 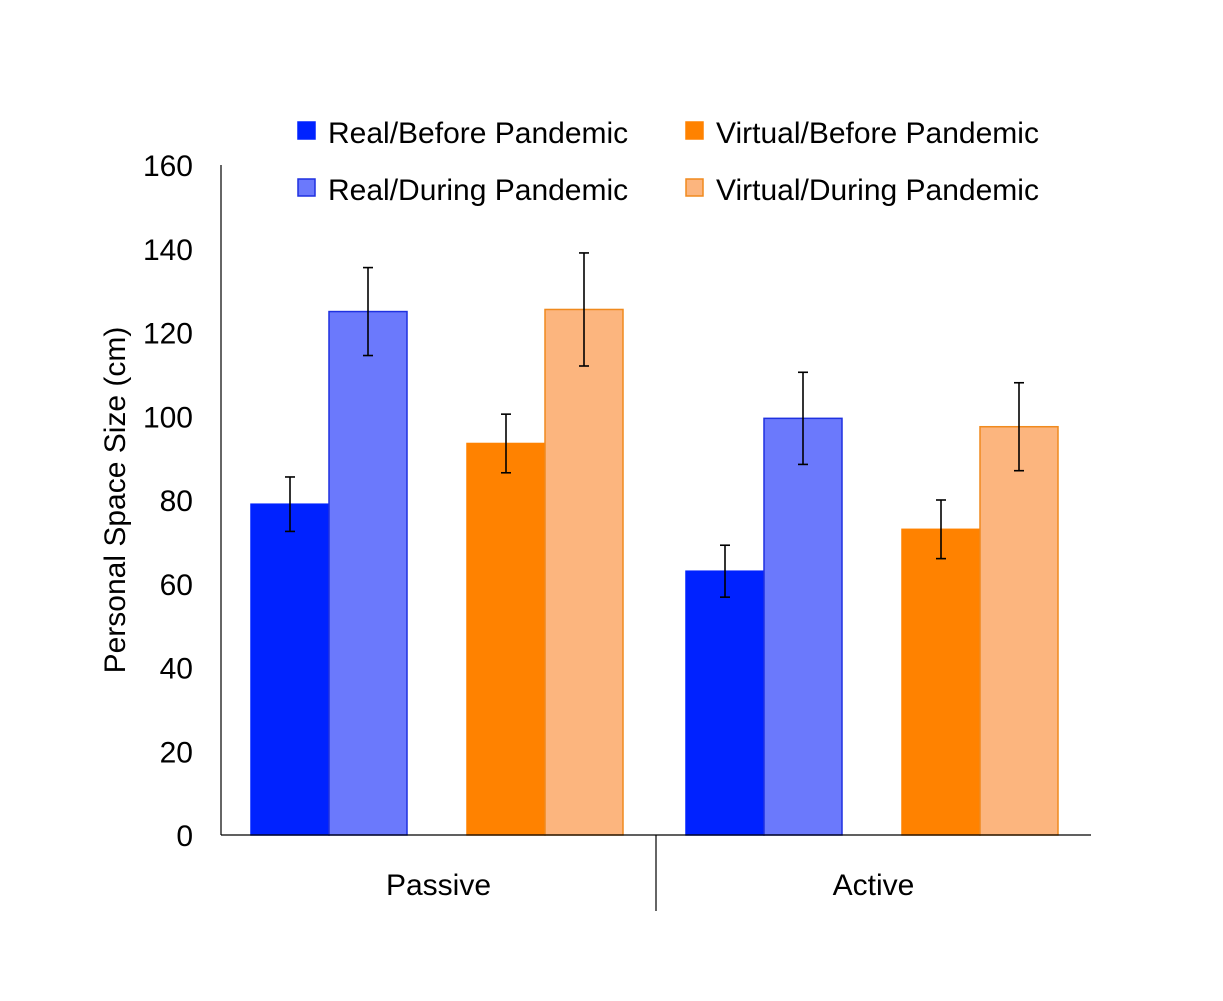 What do you see at coordinates (478, 133) in the screenshot?
I see `legend-label-0: Real/Before Pandemic` at bounding box center [478, 133].